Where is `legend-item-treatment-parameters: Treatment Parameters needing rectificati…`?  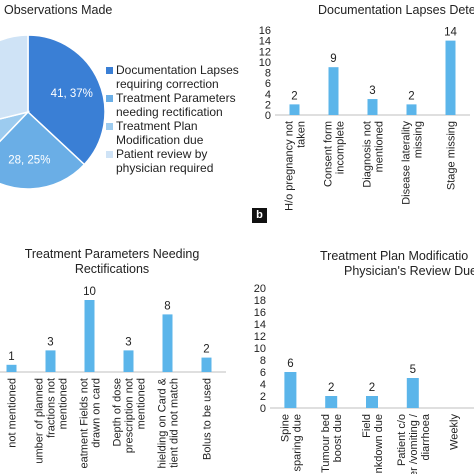
legend-item-treatment-parameters: Treatment Parameters needing rectificati… is located at coordinates (181, 105).